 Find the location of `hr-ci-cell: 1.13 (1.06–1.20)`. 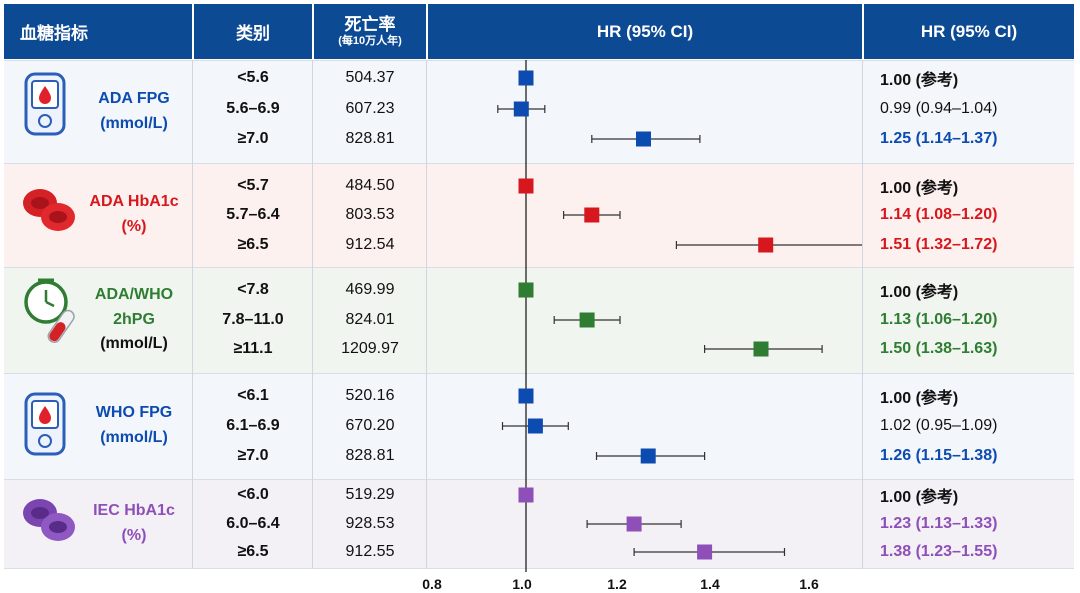

hr-ci-cell: 1.13 (1.06–1.20) is located at coordinates (939, 319).